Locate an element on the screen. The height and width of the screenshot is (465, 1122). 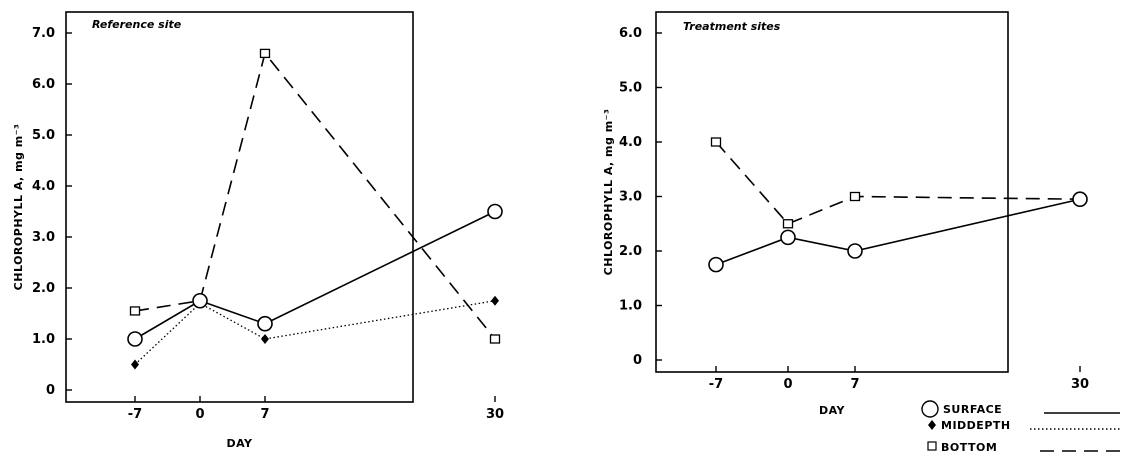
y-tick-label-1-5: 5.0 is located at coordinates (43, 135).